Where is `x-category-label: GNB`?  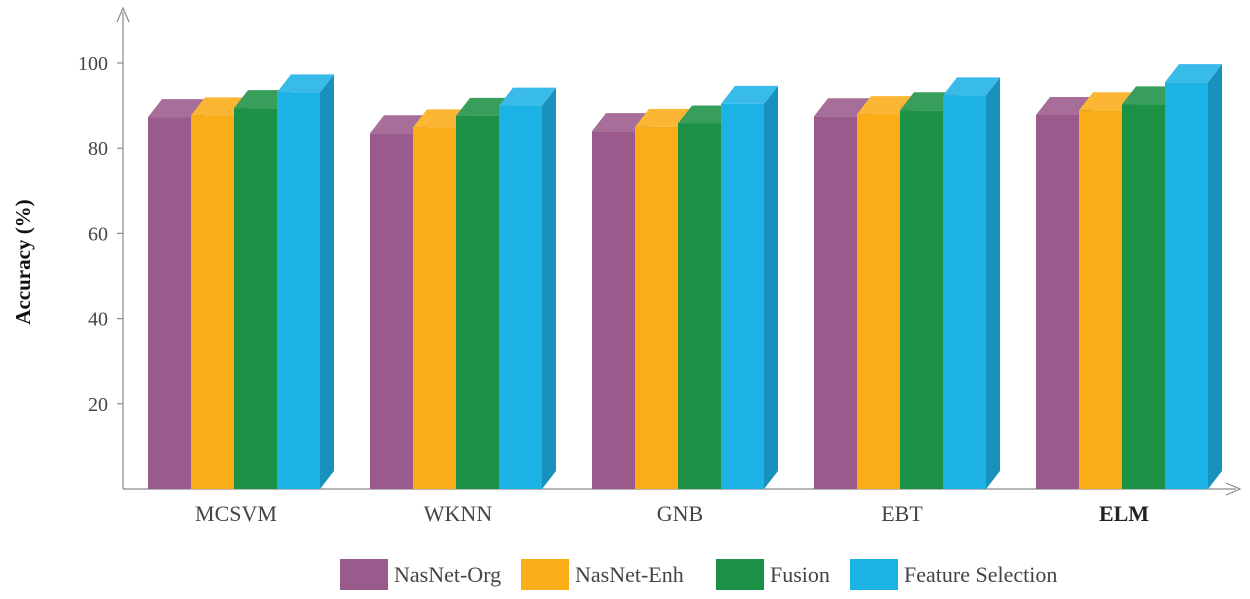
x-category-label: GNB is located at coordinates (680, 513).